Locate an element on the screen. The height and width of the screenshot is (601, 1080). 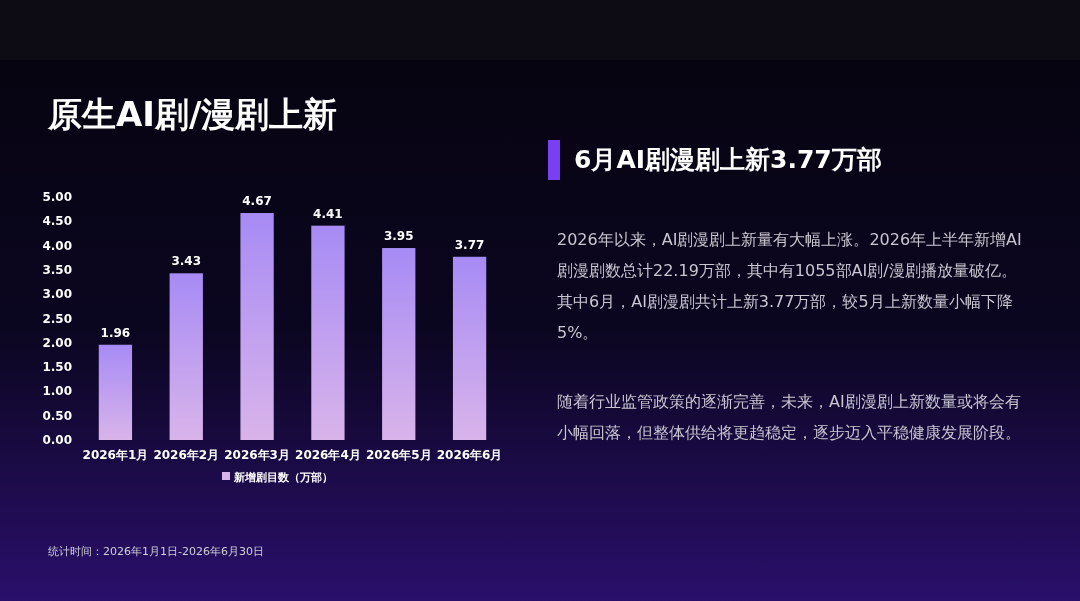
text: 随着行业监管政策的逐渐完善，未来，AI剧漫剧上新数量或将会有小幅回落，但整体供给将更趋稳定，逐步迈入平稳健康发展阶段。 is located at coordinates (789, 417).